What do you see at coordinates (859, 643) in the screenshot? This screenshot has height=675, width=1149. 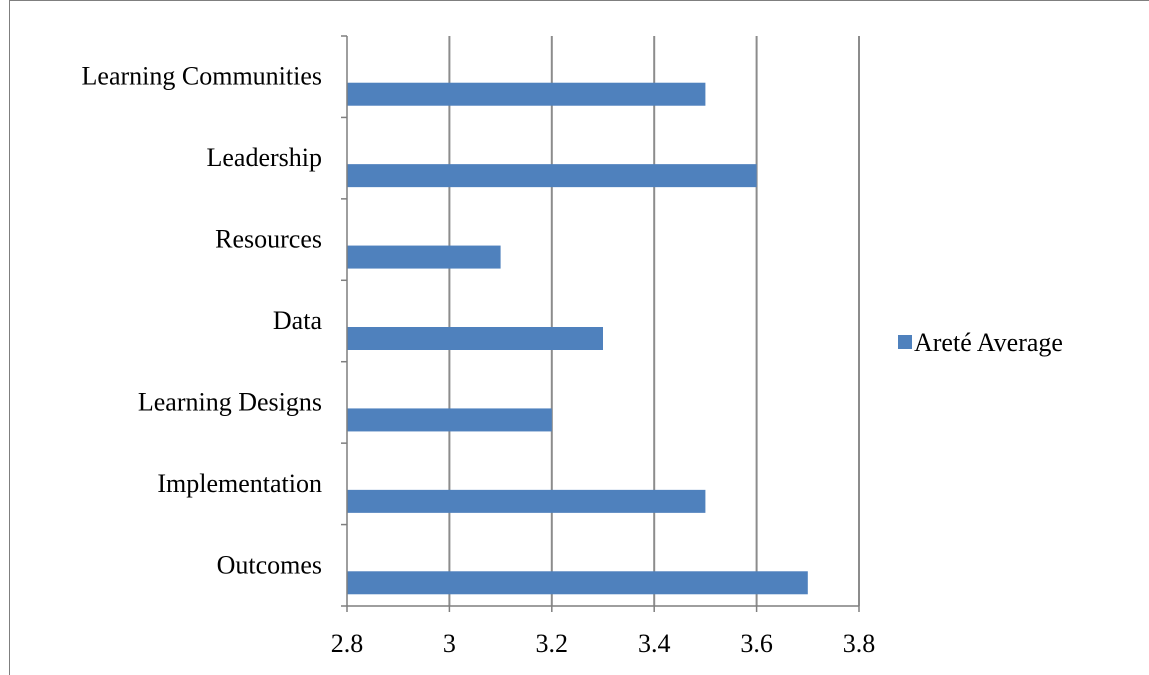 I see `x-tick-label: 3.8` at bounding box center [859, 643].